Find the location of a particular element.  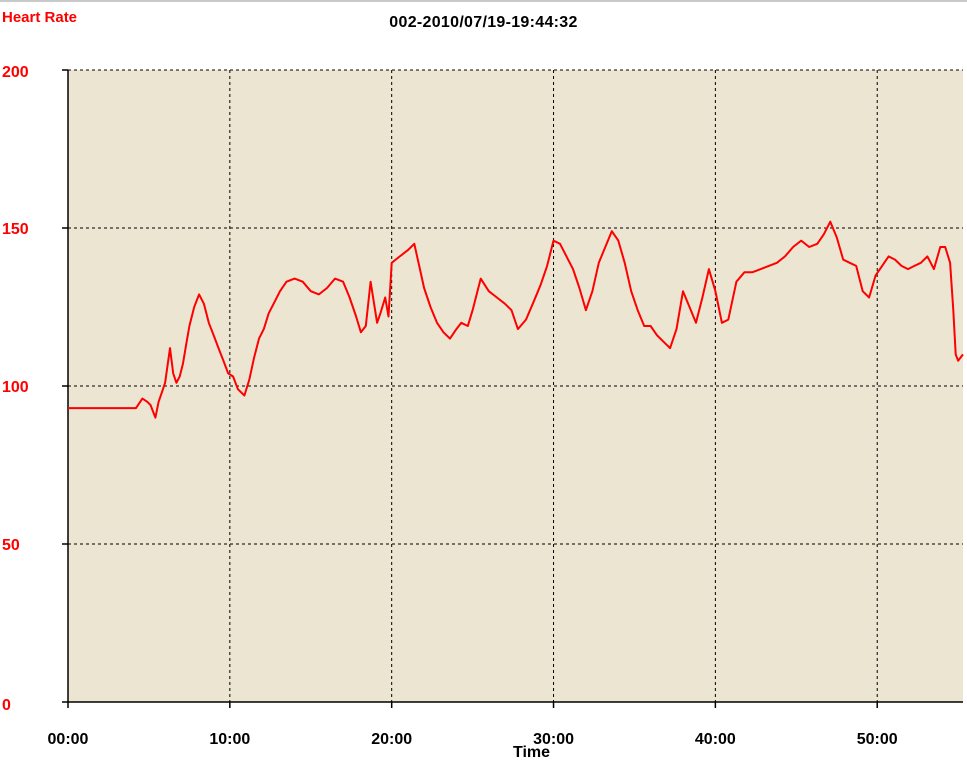

y-tick-label: 100 is located at coordinates (15, 387).